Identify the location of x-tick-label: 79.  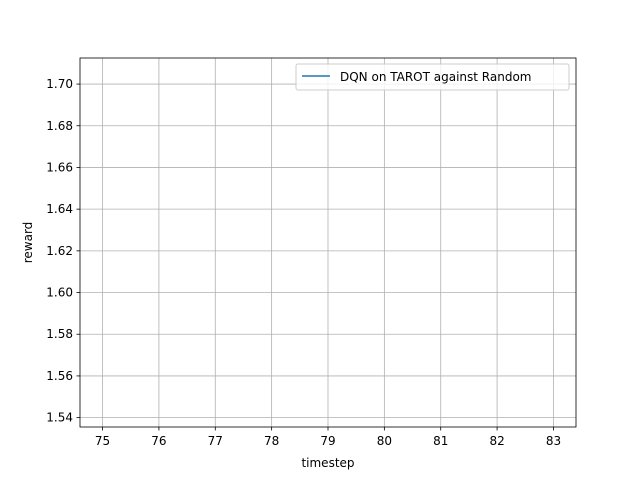
(327, 441).